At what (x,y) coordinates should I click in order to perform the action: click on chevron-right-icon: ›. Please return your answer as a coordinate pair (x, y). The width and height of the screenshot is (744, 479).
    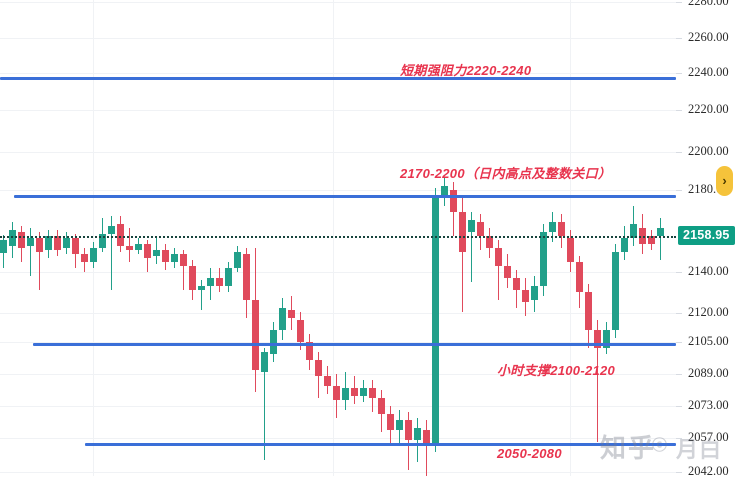
    Looking at the image, I should click on (724, 181).